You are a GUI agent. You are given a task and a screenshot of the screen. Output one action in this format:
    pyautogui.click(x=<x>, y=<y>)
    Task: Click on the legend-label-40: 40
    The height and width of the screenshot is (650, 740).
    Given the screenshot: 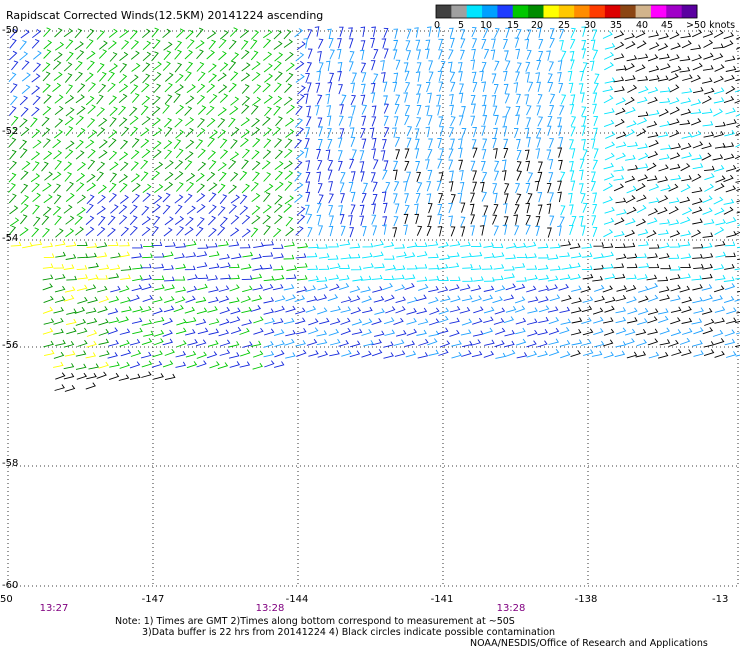 What is the action you would take?
    pyautogui.click(x=642, y=25)
    